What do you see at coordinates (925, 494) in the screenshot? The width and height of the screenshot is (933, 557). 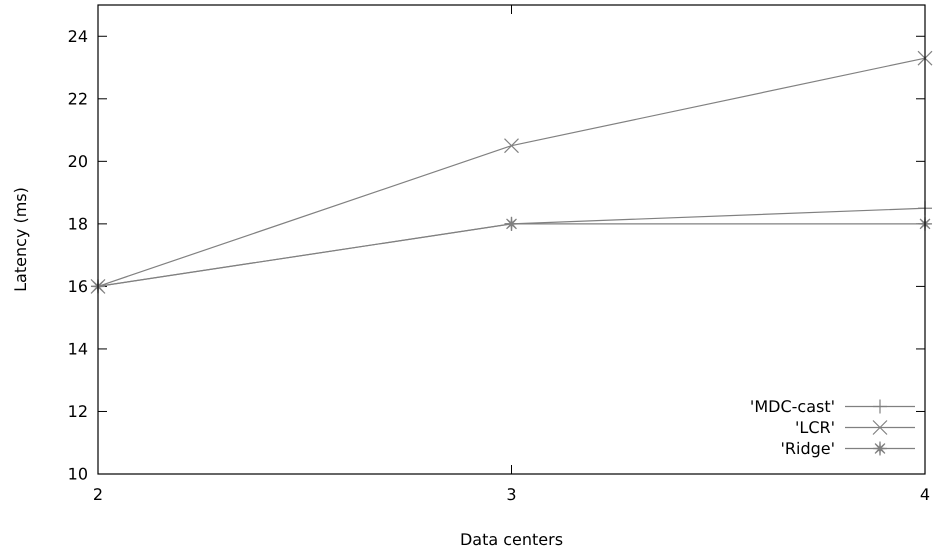 I see `x-tick-label: 4` at bounding box center [925, 494].